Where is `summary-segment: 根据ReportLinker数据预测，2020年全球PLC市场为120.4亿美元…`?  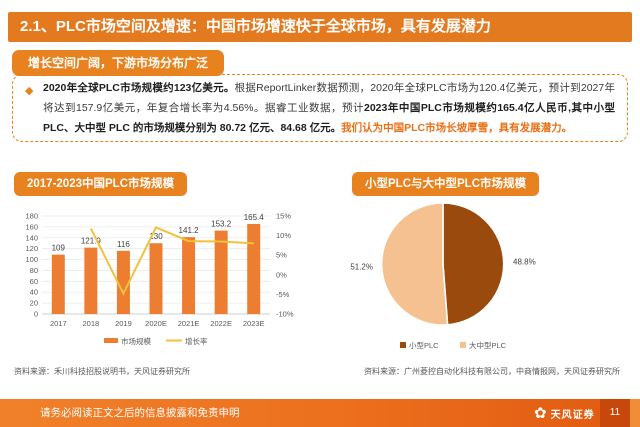 summary-segment: 根据ReportLinker数据预测，2020年全球PLC市场为120.4亿美元… is located at coordinates (329, 98).